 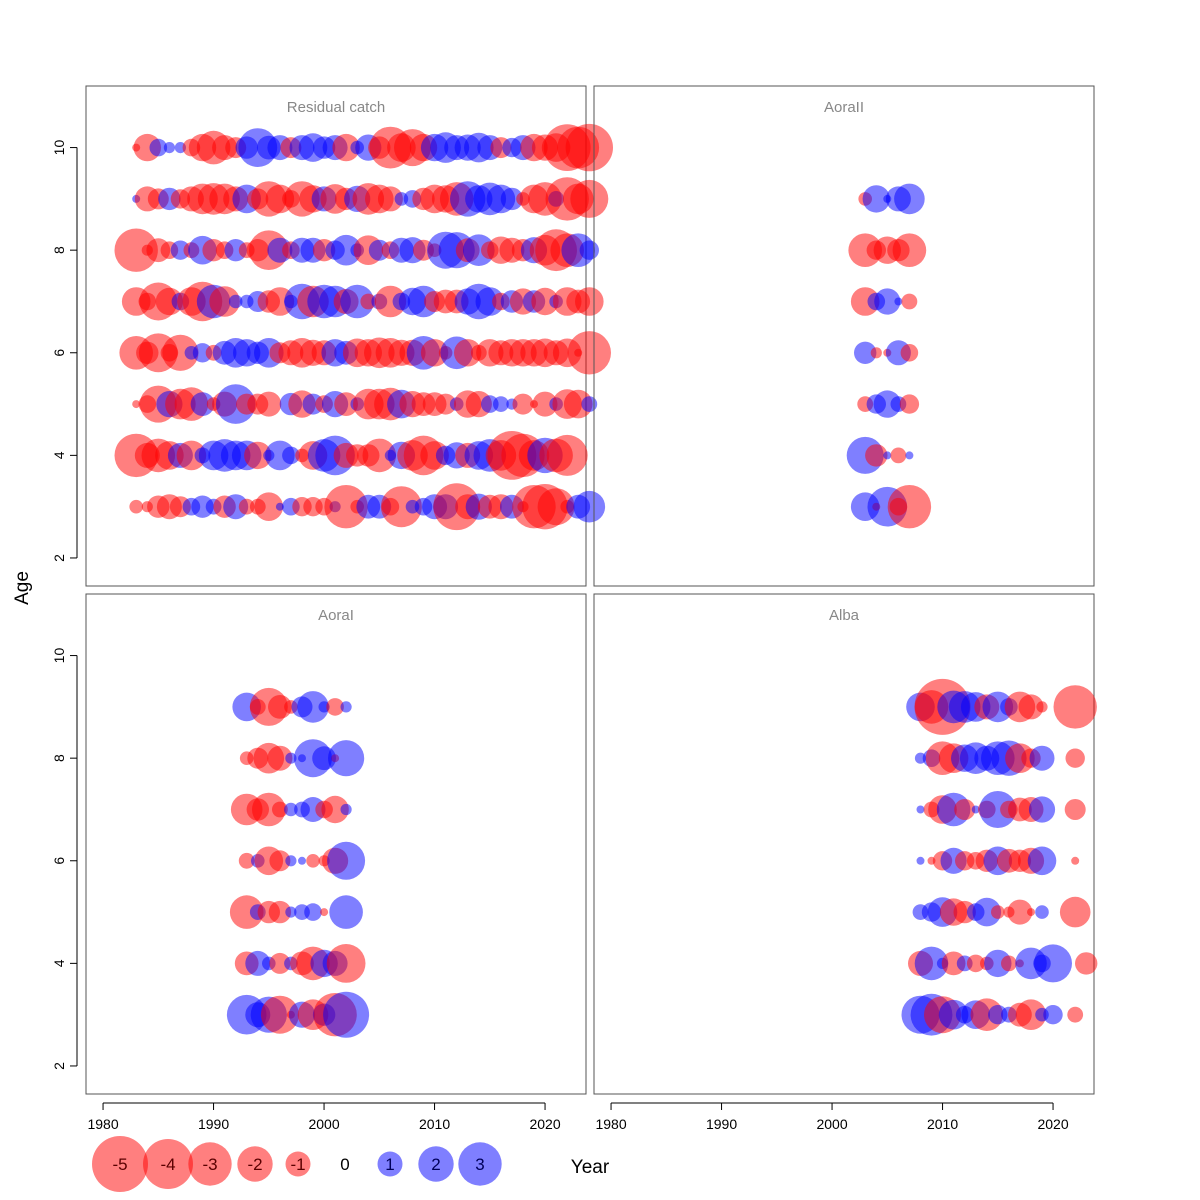 I want to click on y-tick-label: 4, so click(x=59, y=455).